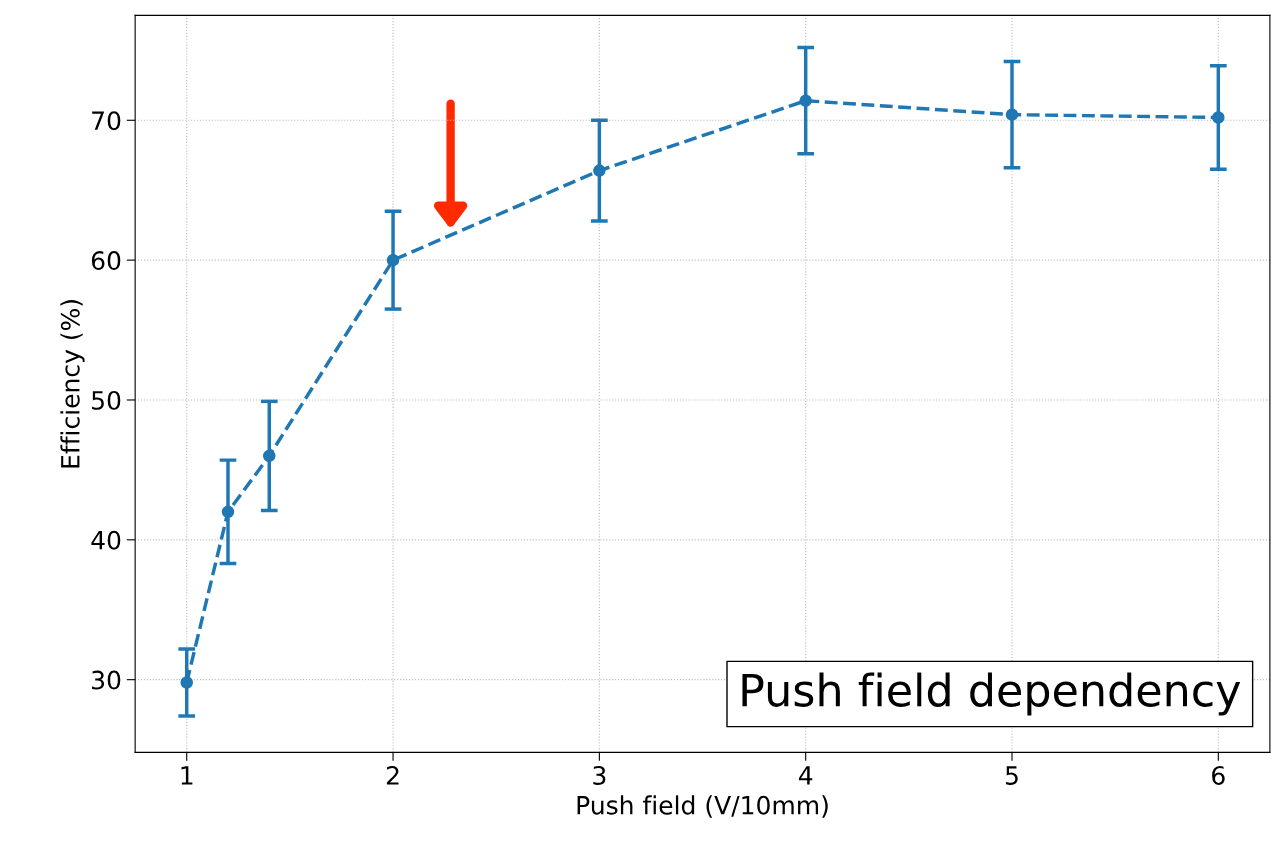  Describe the element at coordinates (106, 540) in the screenshot. I see `y-tick-label: 40` at that location.